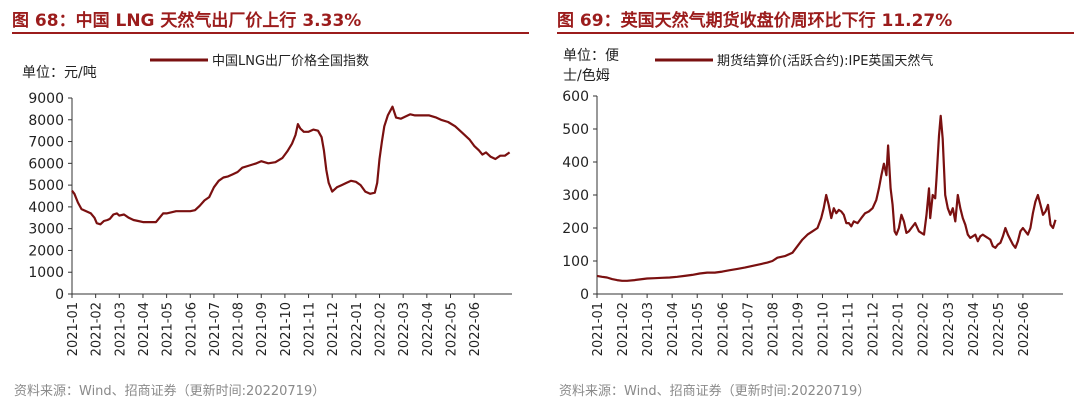 This screenshot has width=1080, height=405. Describe the element at coordinates (575, 196) in the screenshot. I see `y-tick-label: 300` at that location.